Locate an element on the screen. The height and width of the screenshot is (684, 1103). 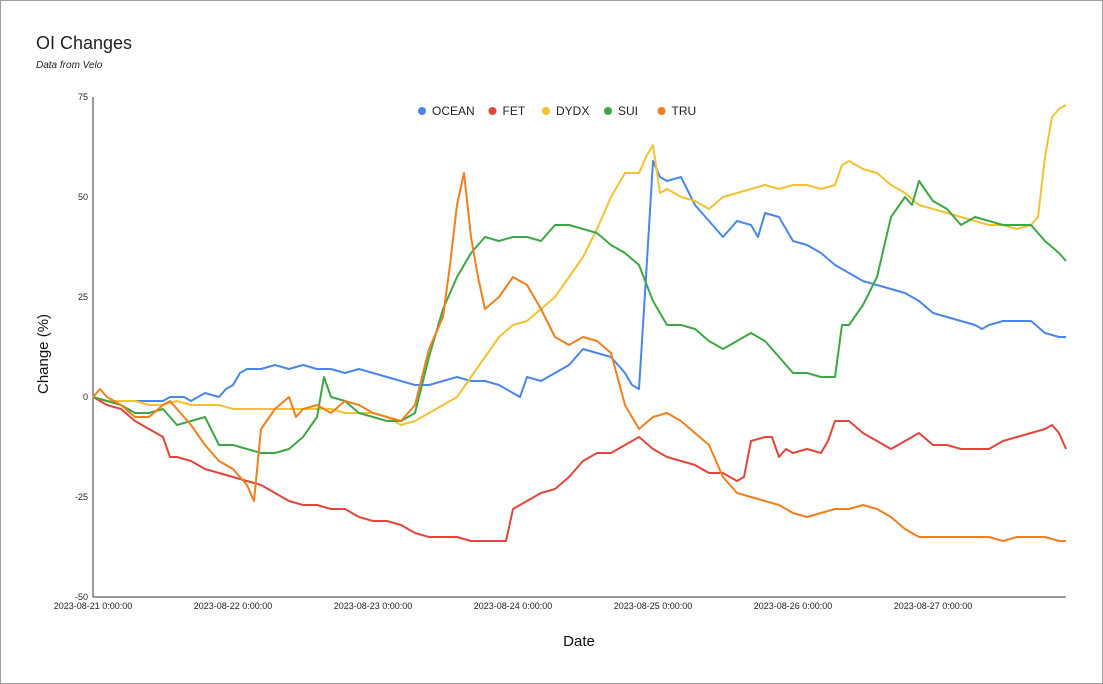
y-axis-title: Change (%) is located at coordinates (43, 354).